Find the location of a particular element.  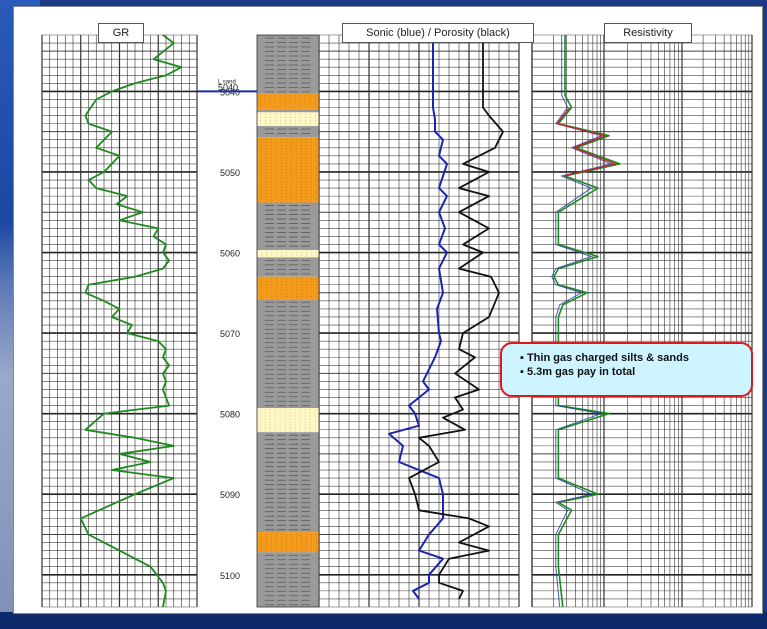

gr-curve is located at coordinates (131, 321).